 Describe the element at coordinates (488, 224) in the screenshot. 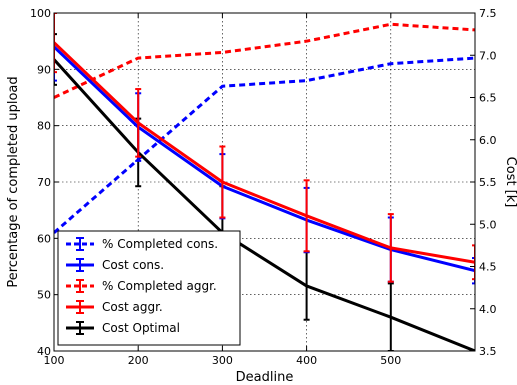

I see `y-right-tick-label: 5.0` at that location.